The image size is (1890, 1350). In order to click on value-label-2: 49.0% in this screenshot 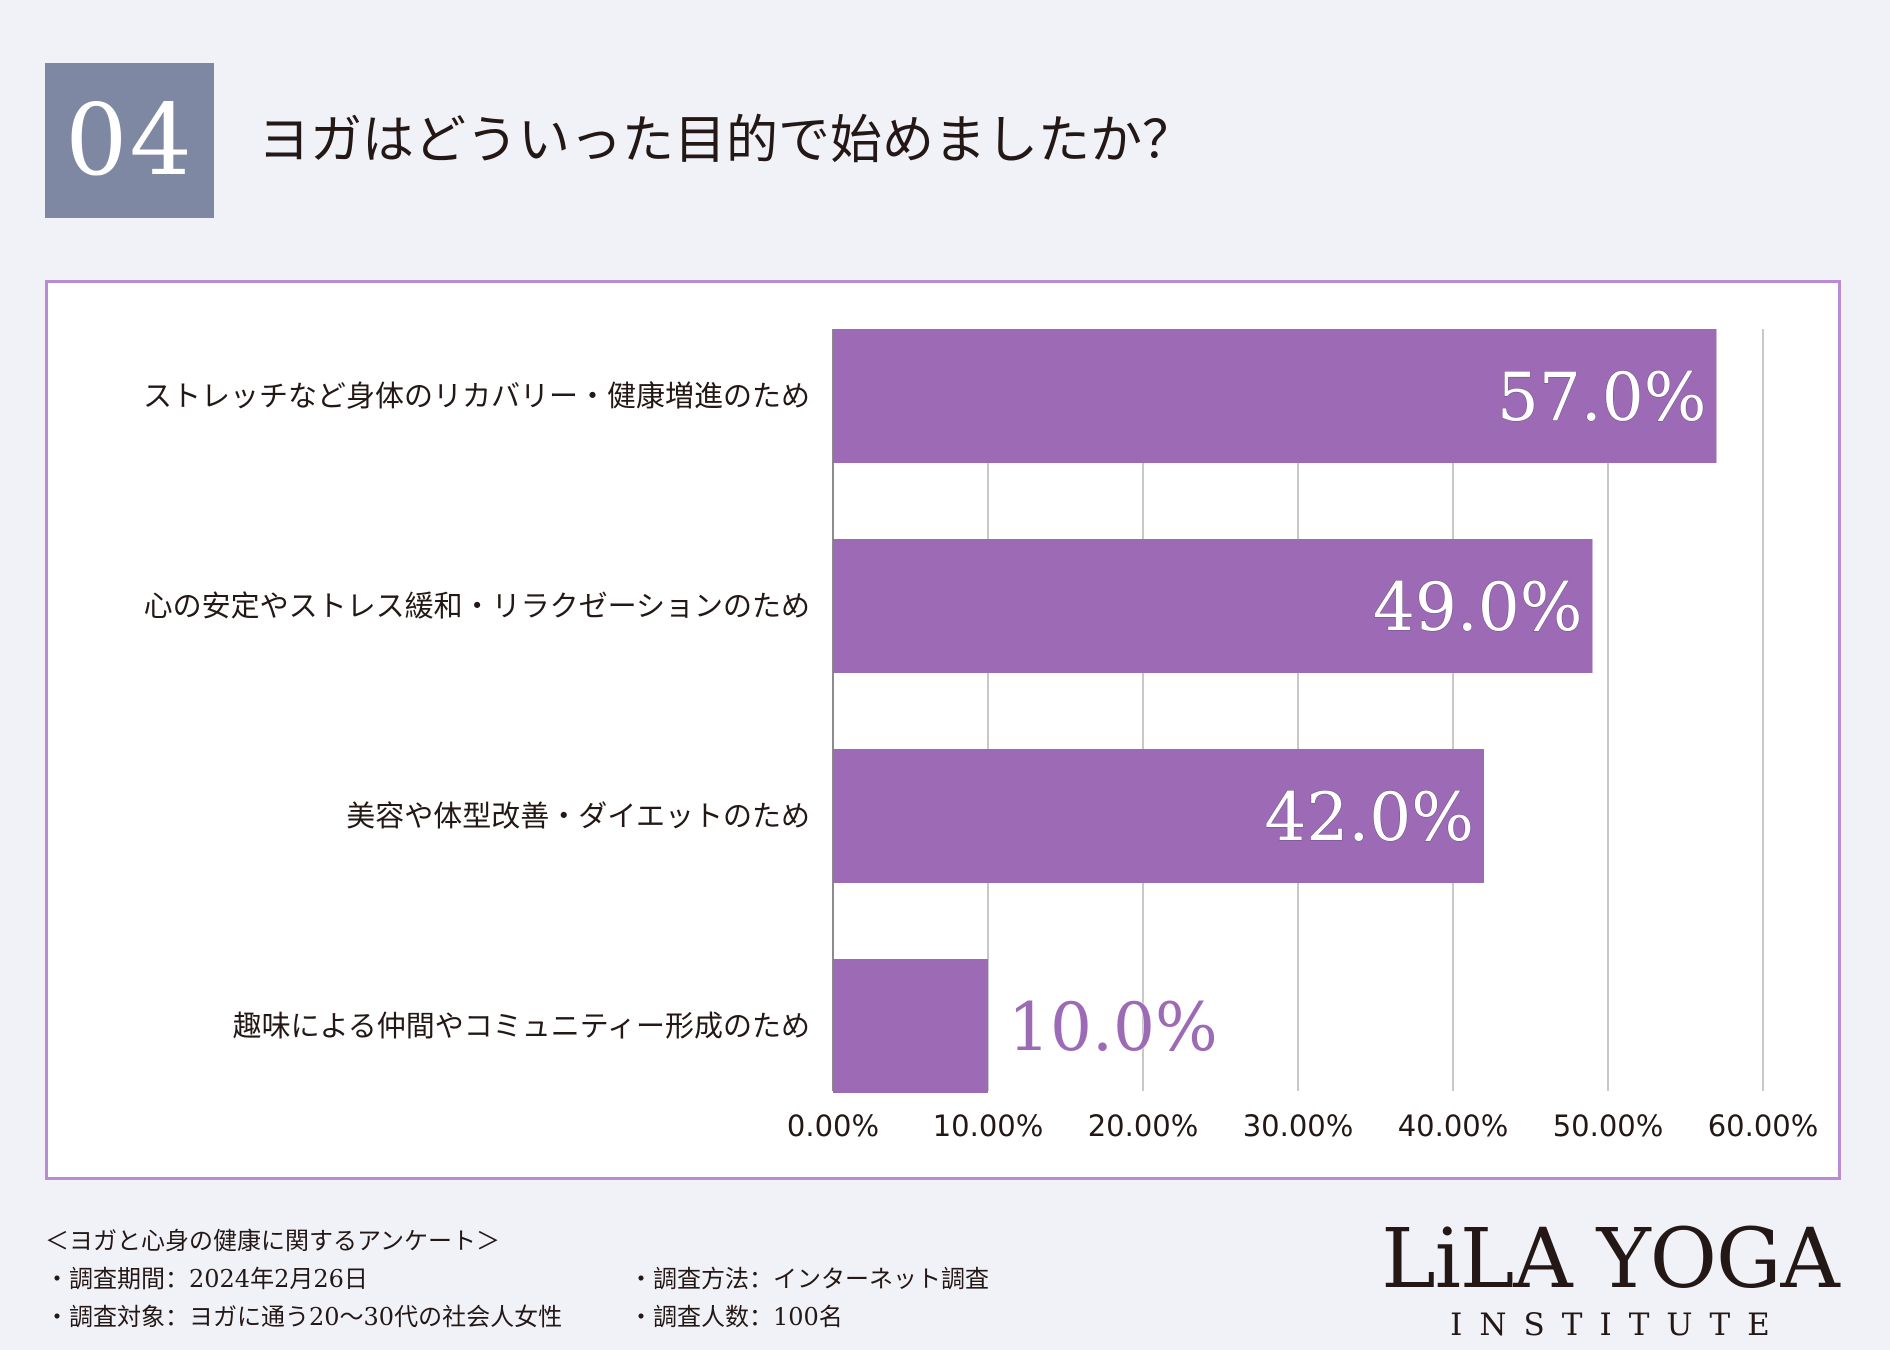, I will do `click(1478, 607)`.